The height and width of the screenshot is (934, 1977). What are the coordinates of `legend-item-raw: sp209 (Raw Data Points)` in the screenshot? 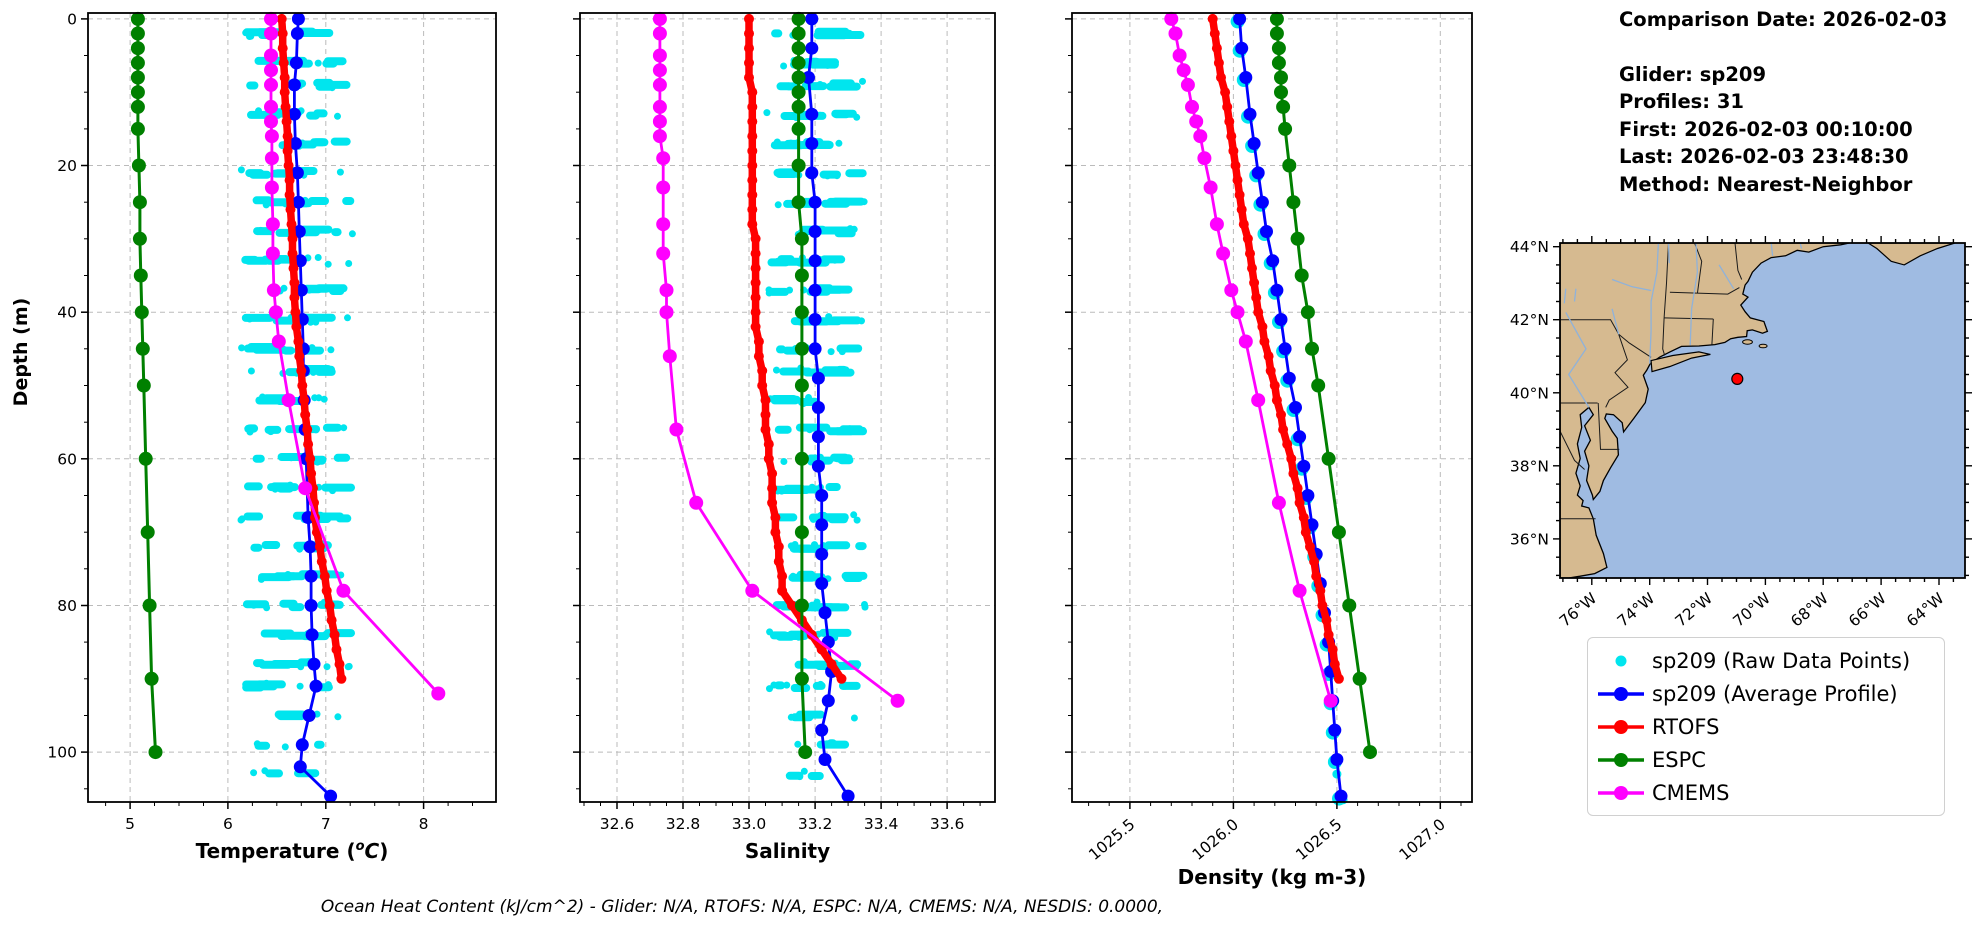 It's located at (1766, 660).